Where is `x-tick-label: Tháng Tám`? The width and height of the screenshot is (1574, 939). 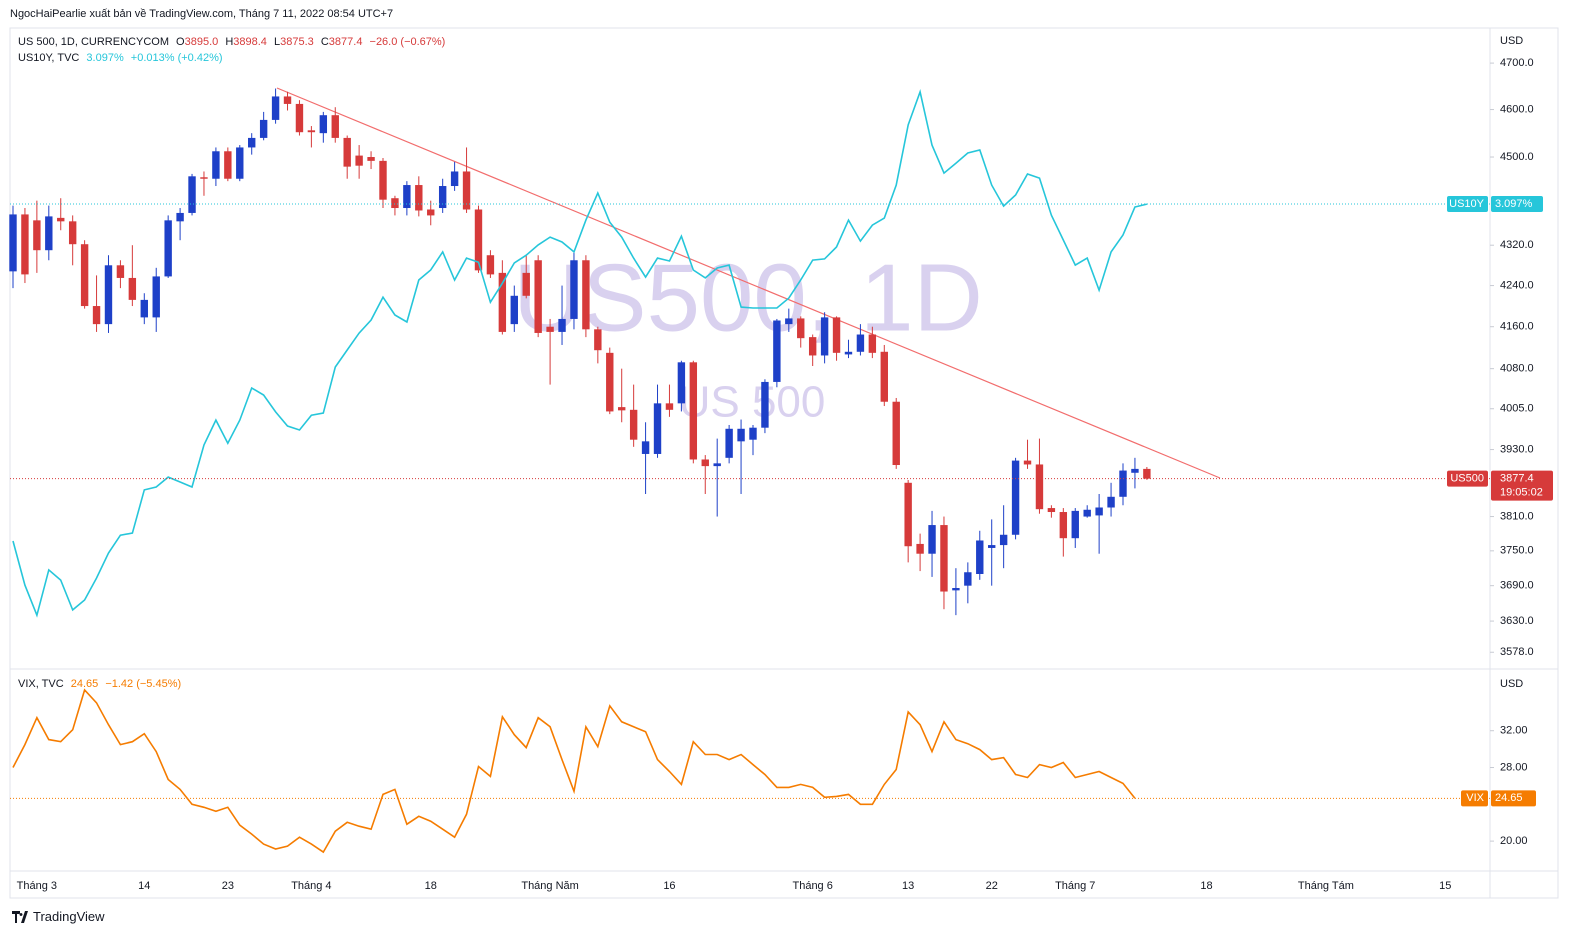 x-tick-label: Tháng Tám is located at coordinates (1326, 886).